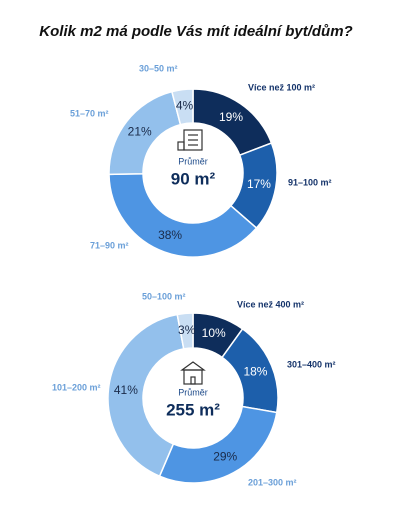 This screenshot has height=532, width=413. Describe the element at coordinates (259, 184) in the screenshot. I see `value-label: 17%` at that location.